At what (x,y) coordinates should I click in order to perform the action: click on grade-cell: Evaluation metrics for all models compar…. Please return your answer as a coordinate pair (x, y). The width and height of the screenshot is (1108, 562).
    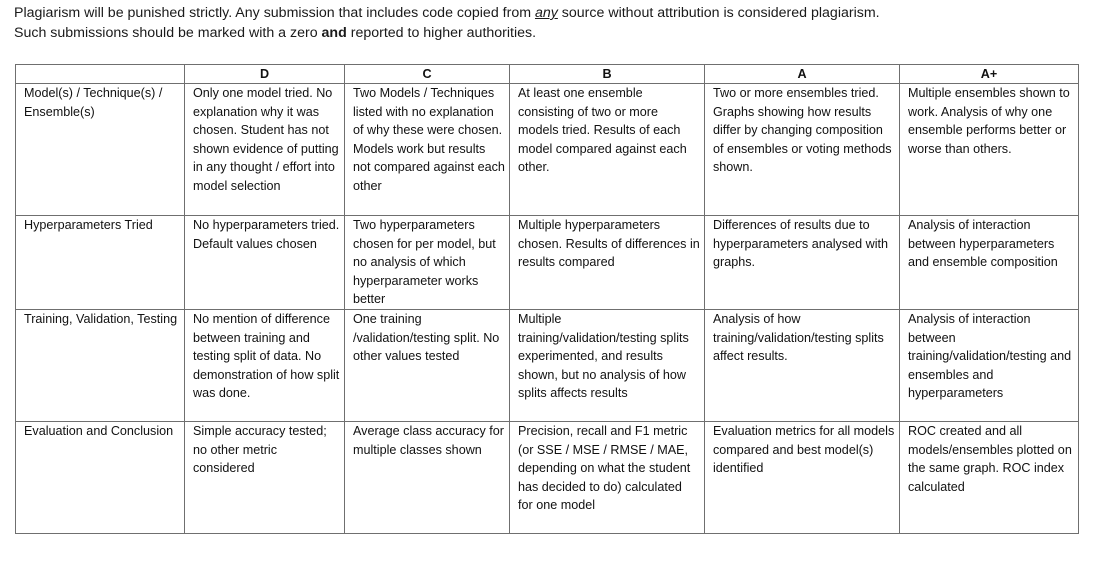
    Looking at the image, I should click on (802, 477).